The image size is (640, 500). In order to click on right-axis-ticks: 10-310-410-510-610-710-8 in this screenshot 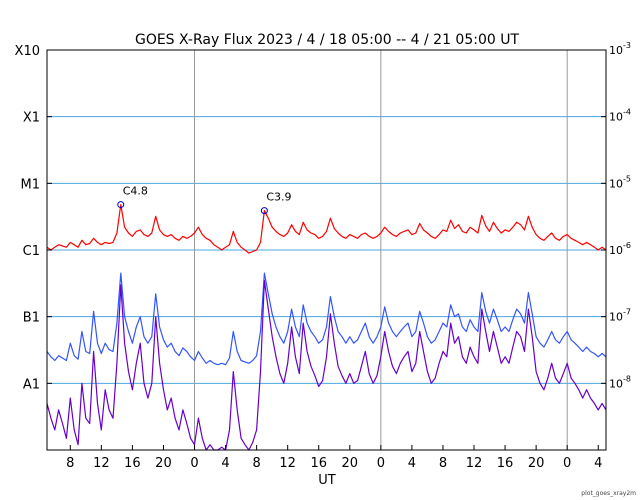, I will do `click(616, 215)`.